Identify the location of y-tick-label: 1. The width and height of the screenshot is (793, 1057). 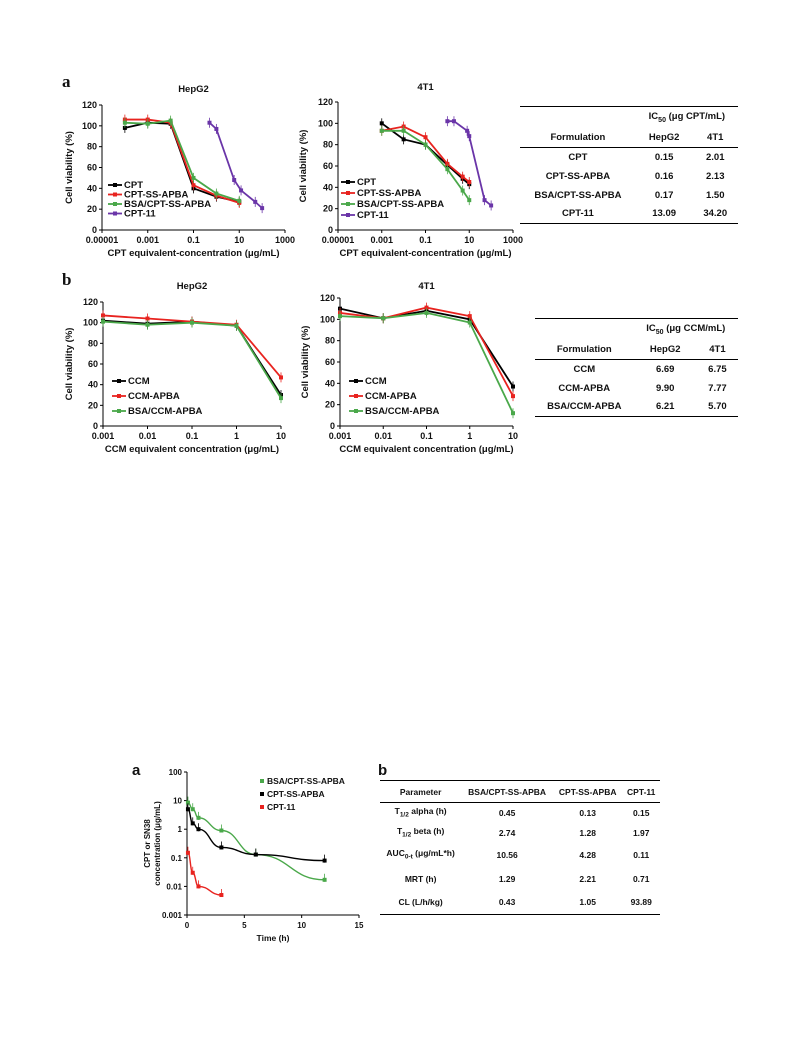
(180, 829).